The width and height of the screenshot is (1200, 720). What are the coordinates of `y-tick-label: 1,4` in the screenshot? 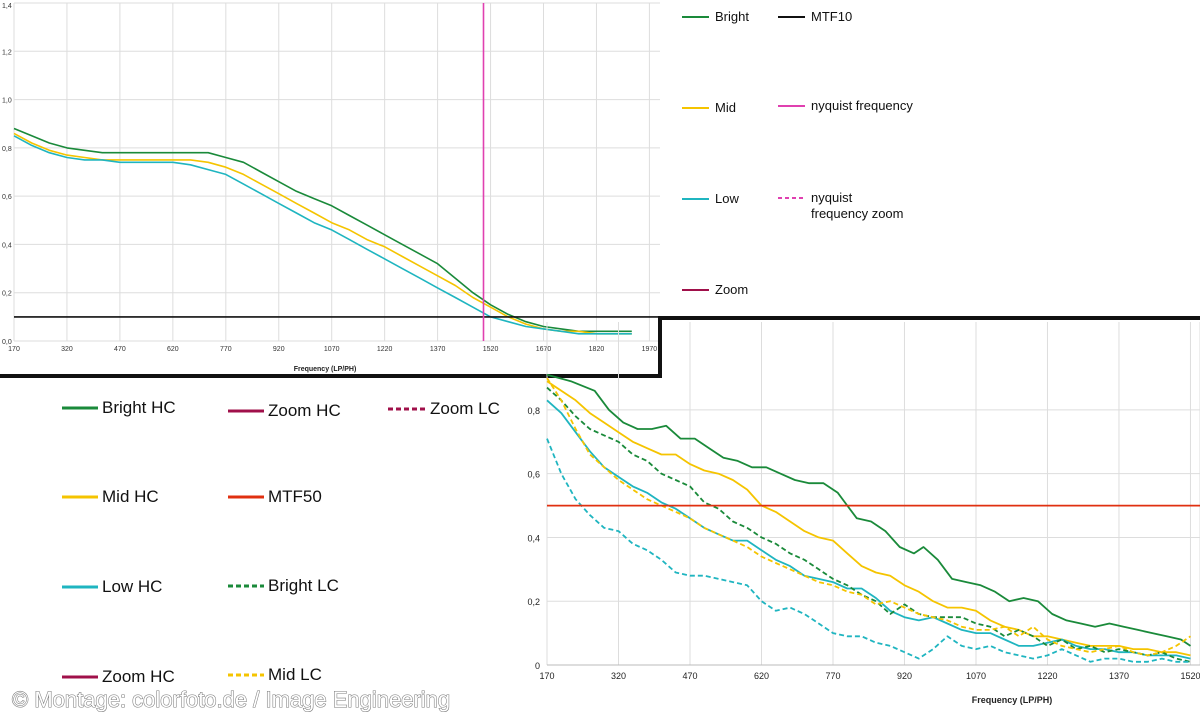 It's located at (7, 6).